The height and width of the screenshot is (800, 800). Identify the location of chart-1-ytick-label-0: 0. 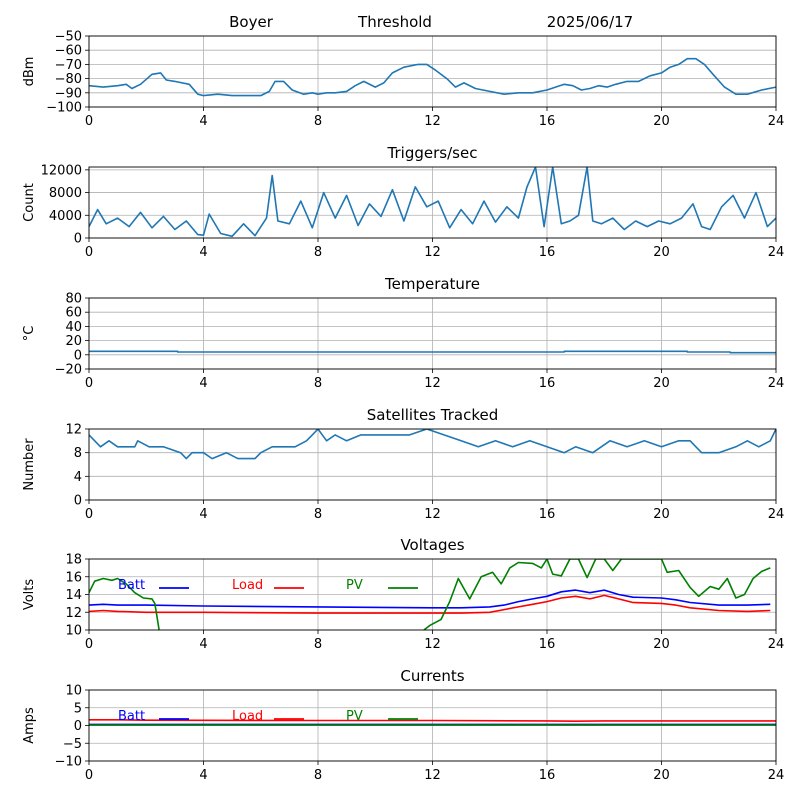
(78, 239).